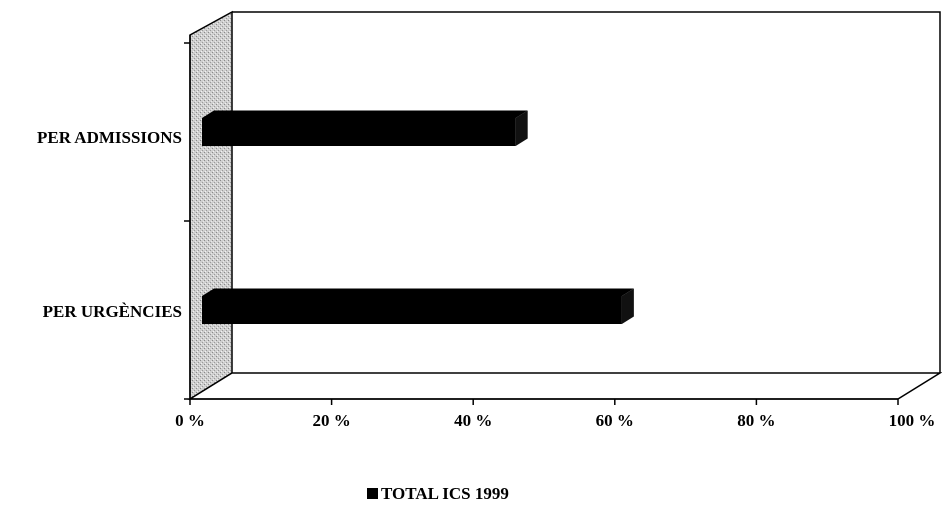  Describe the element at coordinates (190, 420) in the screenshot. I see `x-tick-label-0: 0 %` at that location.